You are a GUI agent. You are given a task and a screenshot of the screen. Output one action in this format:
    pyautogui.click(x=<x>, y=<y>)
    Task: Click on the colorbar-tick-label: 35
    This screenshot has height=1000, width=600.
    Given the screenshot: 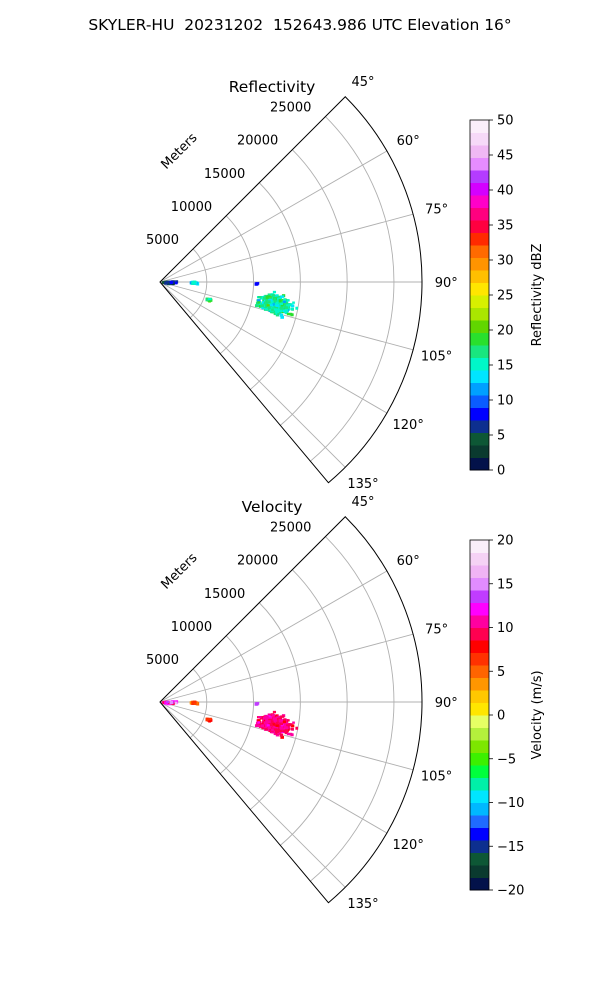 What is the action you would take?
    pyautogui.click(x=505, y=226)
    